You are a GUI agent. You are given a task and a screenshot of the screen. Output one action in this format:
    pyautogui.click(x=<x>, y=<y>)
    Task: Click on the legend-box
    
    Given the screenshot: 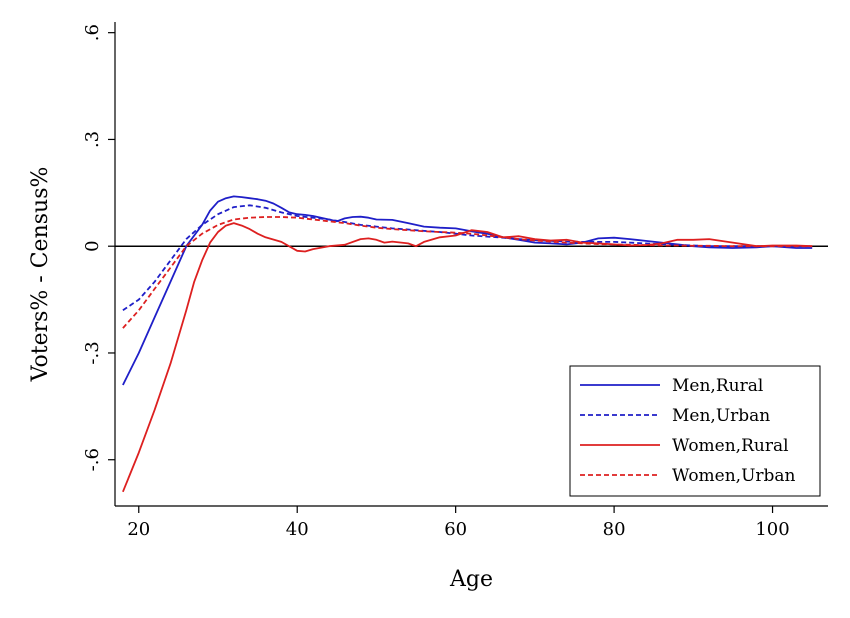 What is the action you would take?
    pyautogui.click(x=695, y=431)
    